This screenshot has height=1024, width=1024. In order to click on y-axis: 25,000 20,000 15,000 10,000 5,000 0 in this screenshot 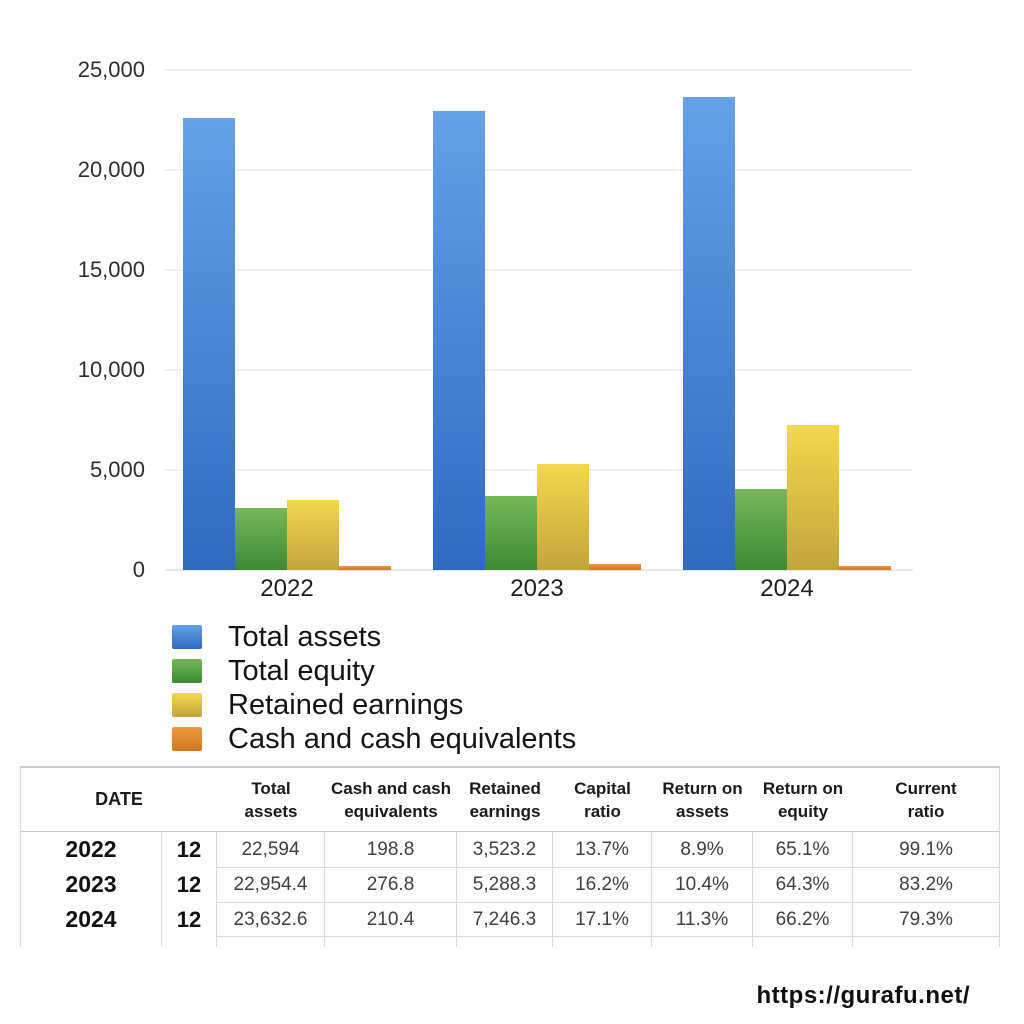, I will do `click(77, 319)`.